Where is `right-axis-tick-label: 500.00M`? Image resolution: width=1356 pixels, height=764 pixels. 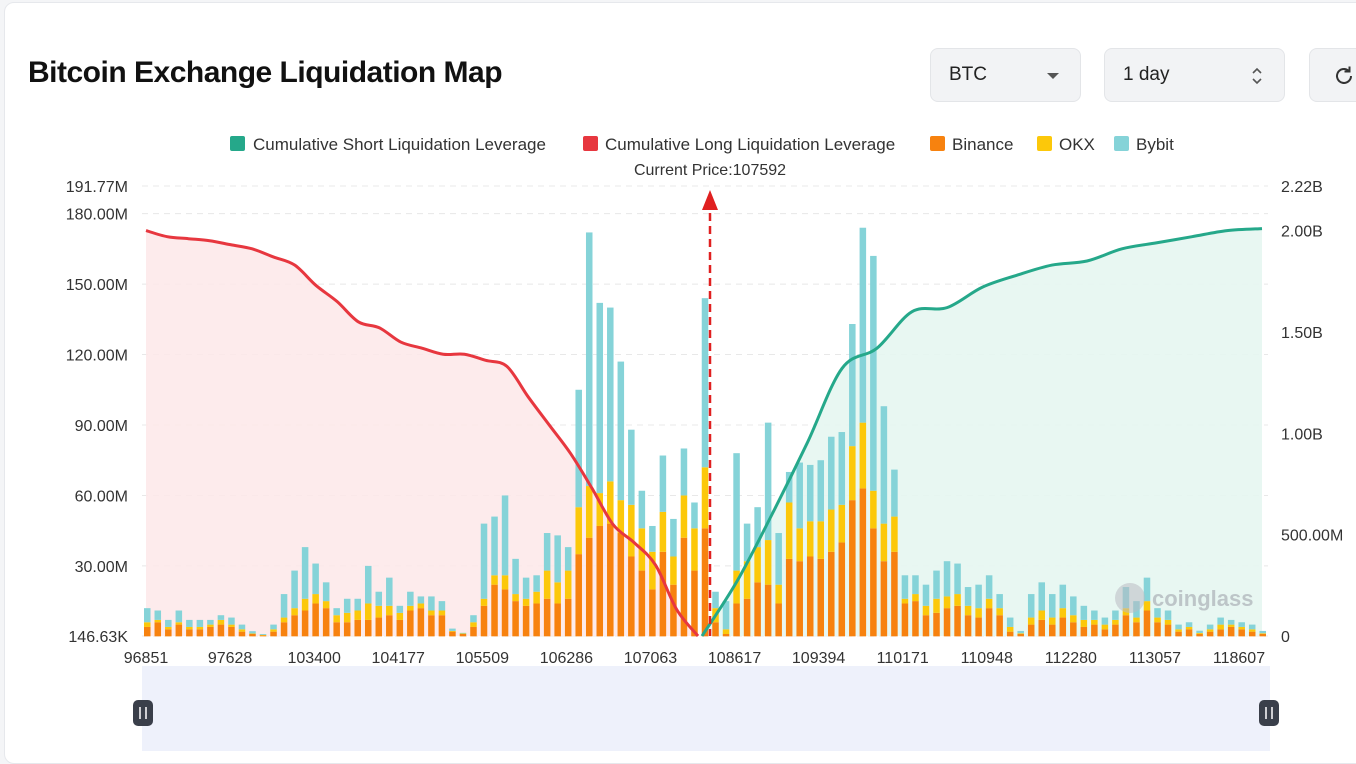
right-axis-tick-label: 500.00M is located at coordinates (1312, 536).